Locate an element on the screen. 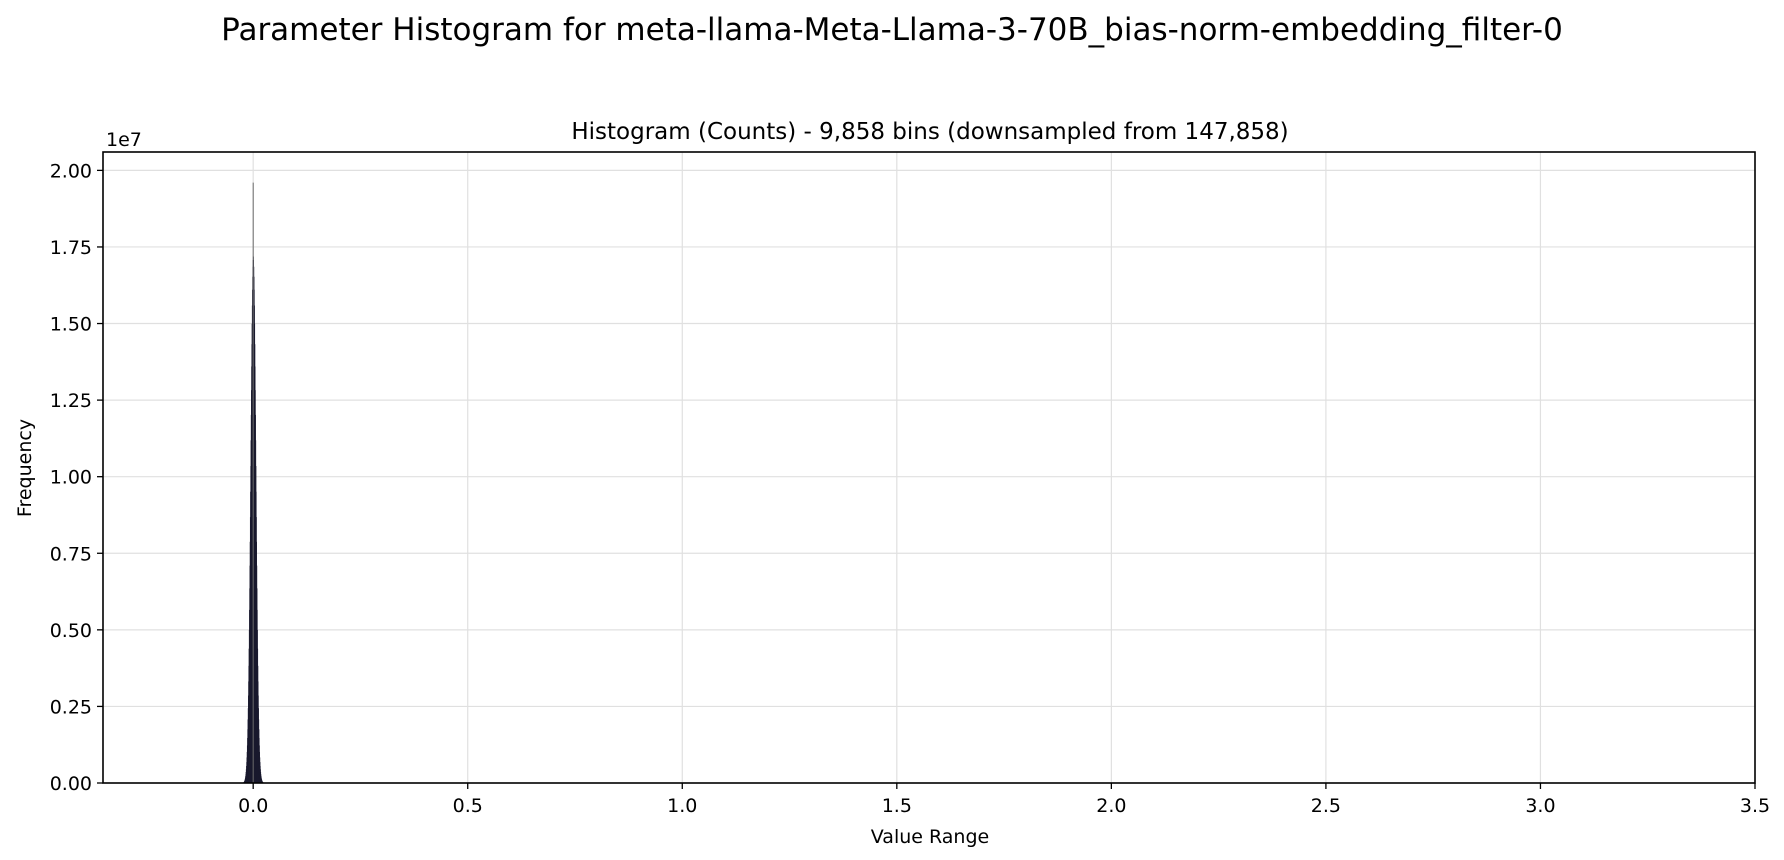 The width and height of the screenshot is (1784, 860). y-axis-ticks: 0.00 0.25 0.50 0.75 1.00 1.25 1.50 1.75 2.00 is located at coordinates (76, 477).